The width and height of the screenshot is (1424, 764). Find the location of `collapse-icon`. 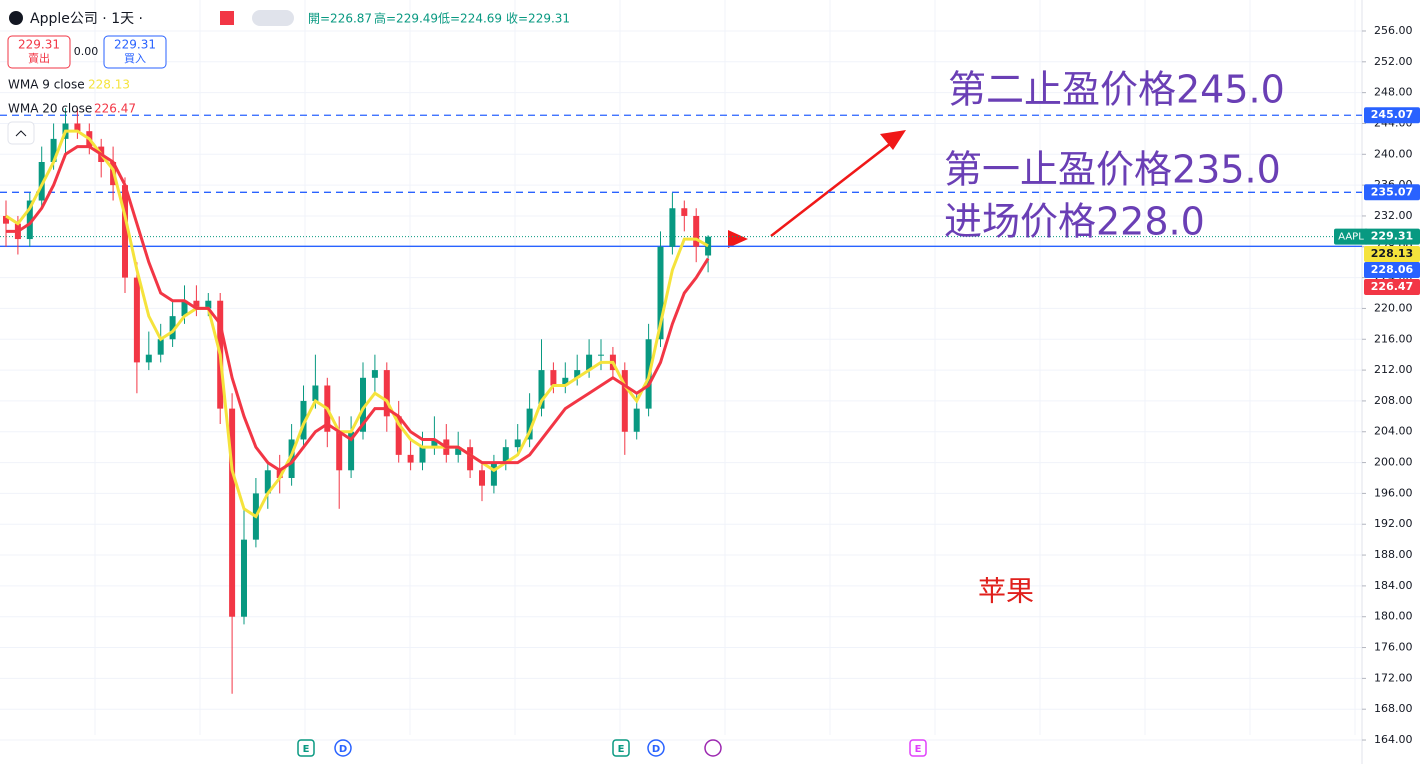

collapse-icon is located at coordinates (21, 133).